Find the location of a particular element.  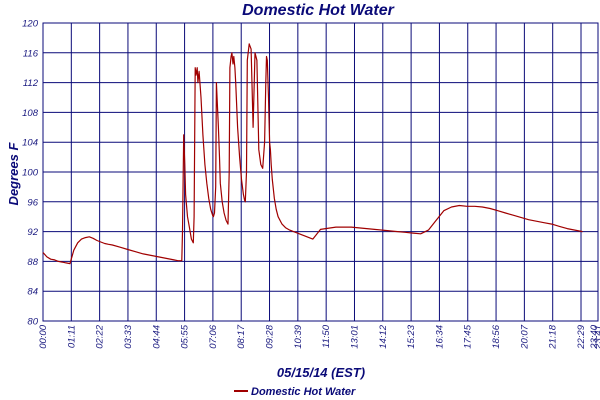

x-tick-label: 23:41 is located at coordinates (596, 337).